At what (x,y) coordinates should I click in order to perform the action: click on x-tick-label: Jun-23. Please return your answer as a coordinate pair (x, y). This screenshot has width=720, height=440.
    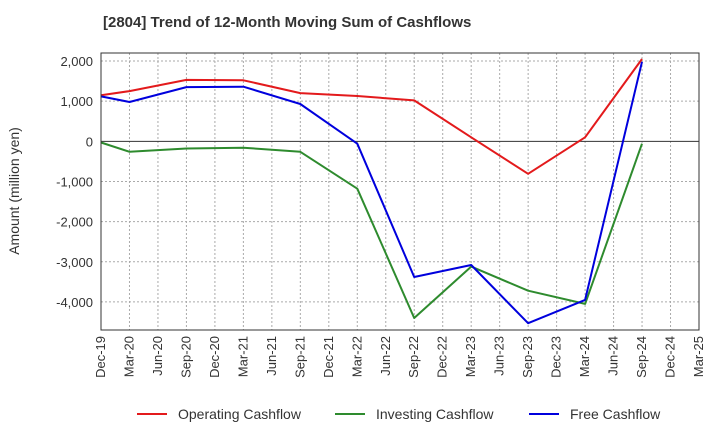
    Looking at the image, I should click on (499, 356).